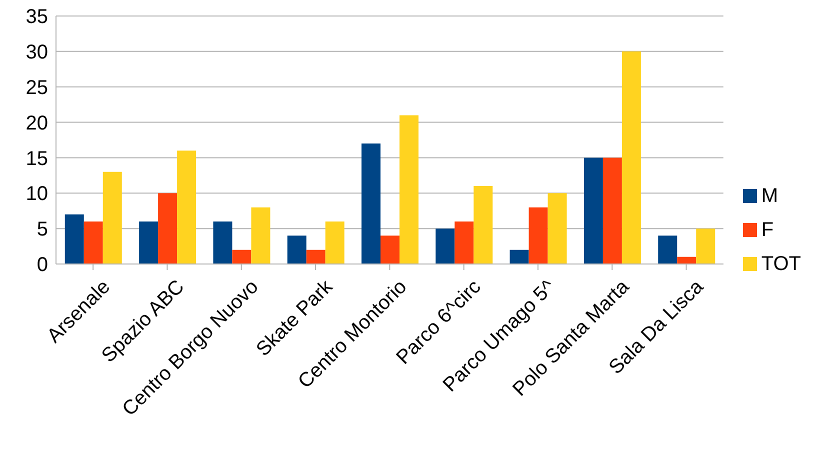 This screenshot has width=821, height=459. What do you see at coordinates (37, 123) in the screenshot?
I see `y-tick-label: 20` at bounding box center [37, 123].